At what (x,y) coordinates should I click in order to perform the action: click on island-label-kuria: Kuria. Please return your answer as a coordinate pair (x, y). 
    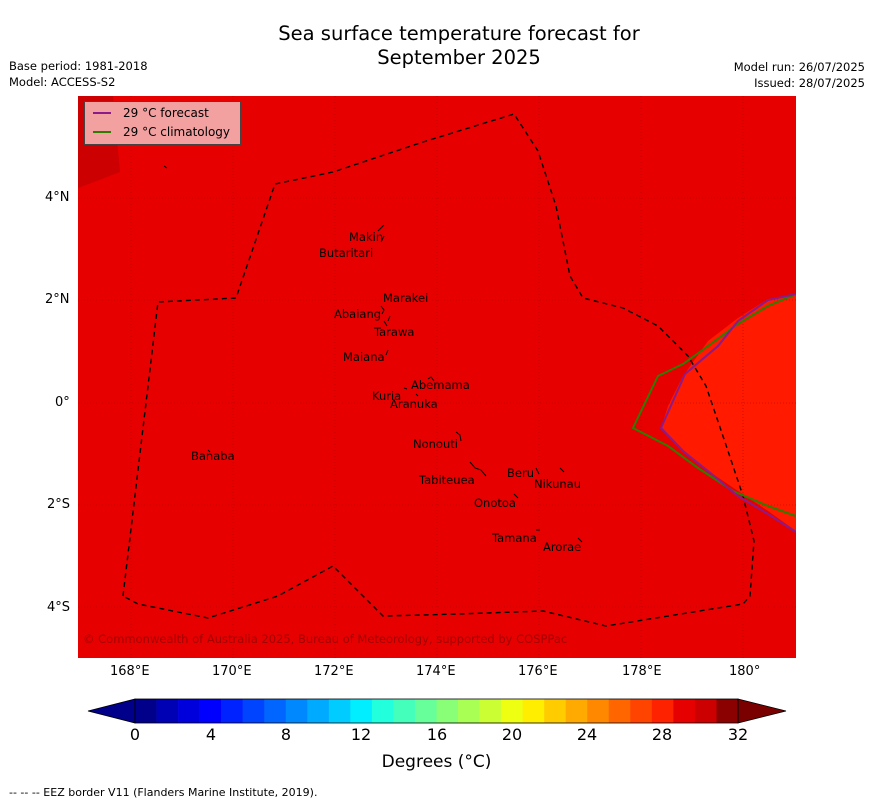
    Looking at the image, I should click on (387, 396).